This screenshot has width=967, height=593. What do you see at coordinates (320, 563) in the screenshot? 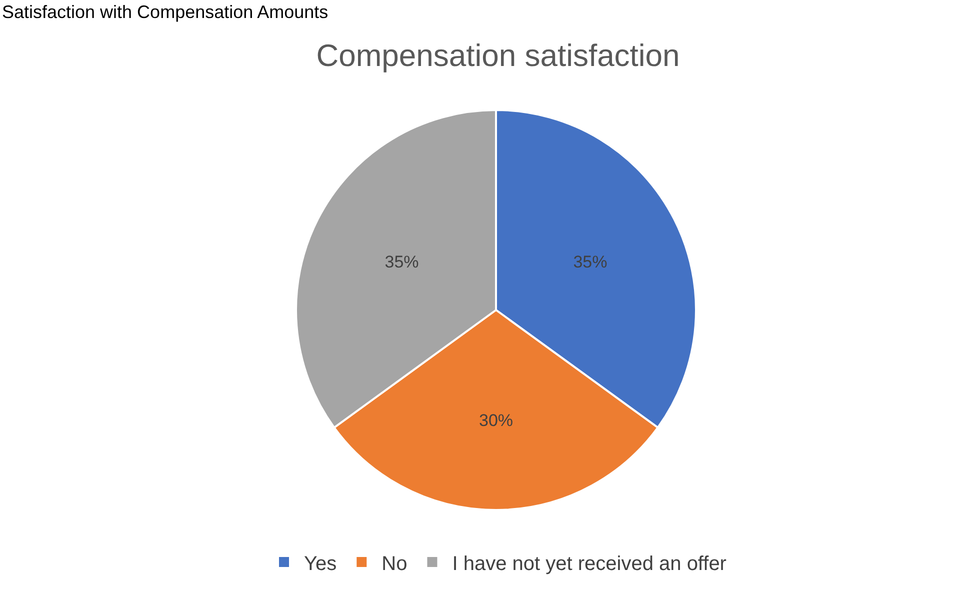
I see `legend-label: Yes` at bounding box center [320, 563].